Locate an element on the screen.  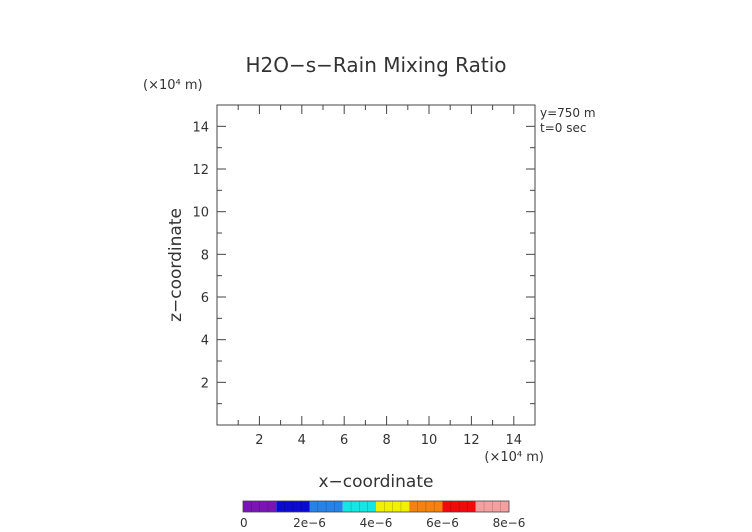
x-tick-label: 8 is located at coordinates (386, 440).